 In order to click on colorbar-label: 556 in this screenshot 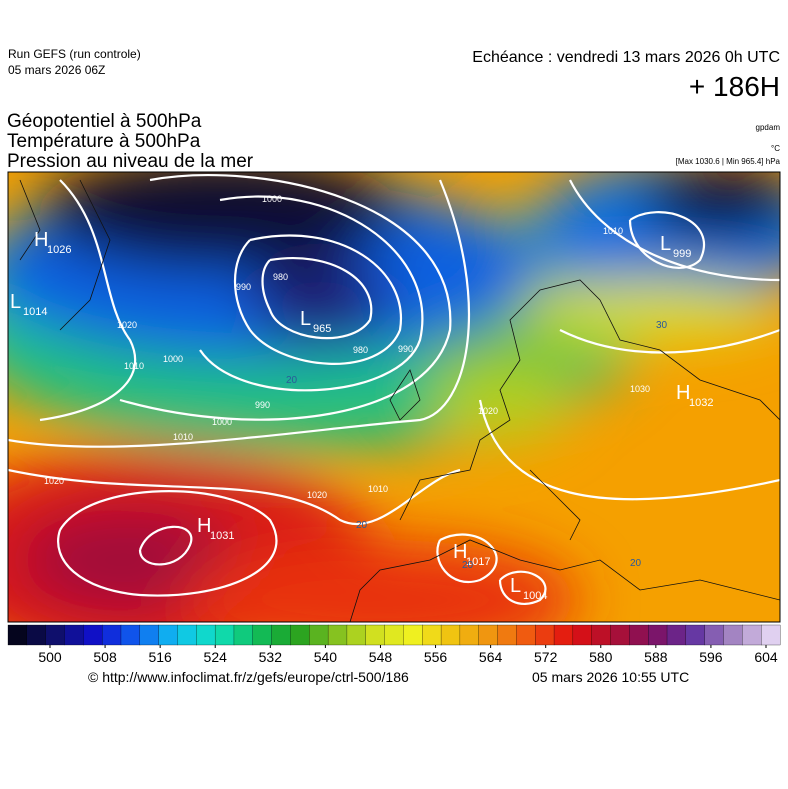, I will do `click(436, 657)`.